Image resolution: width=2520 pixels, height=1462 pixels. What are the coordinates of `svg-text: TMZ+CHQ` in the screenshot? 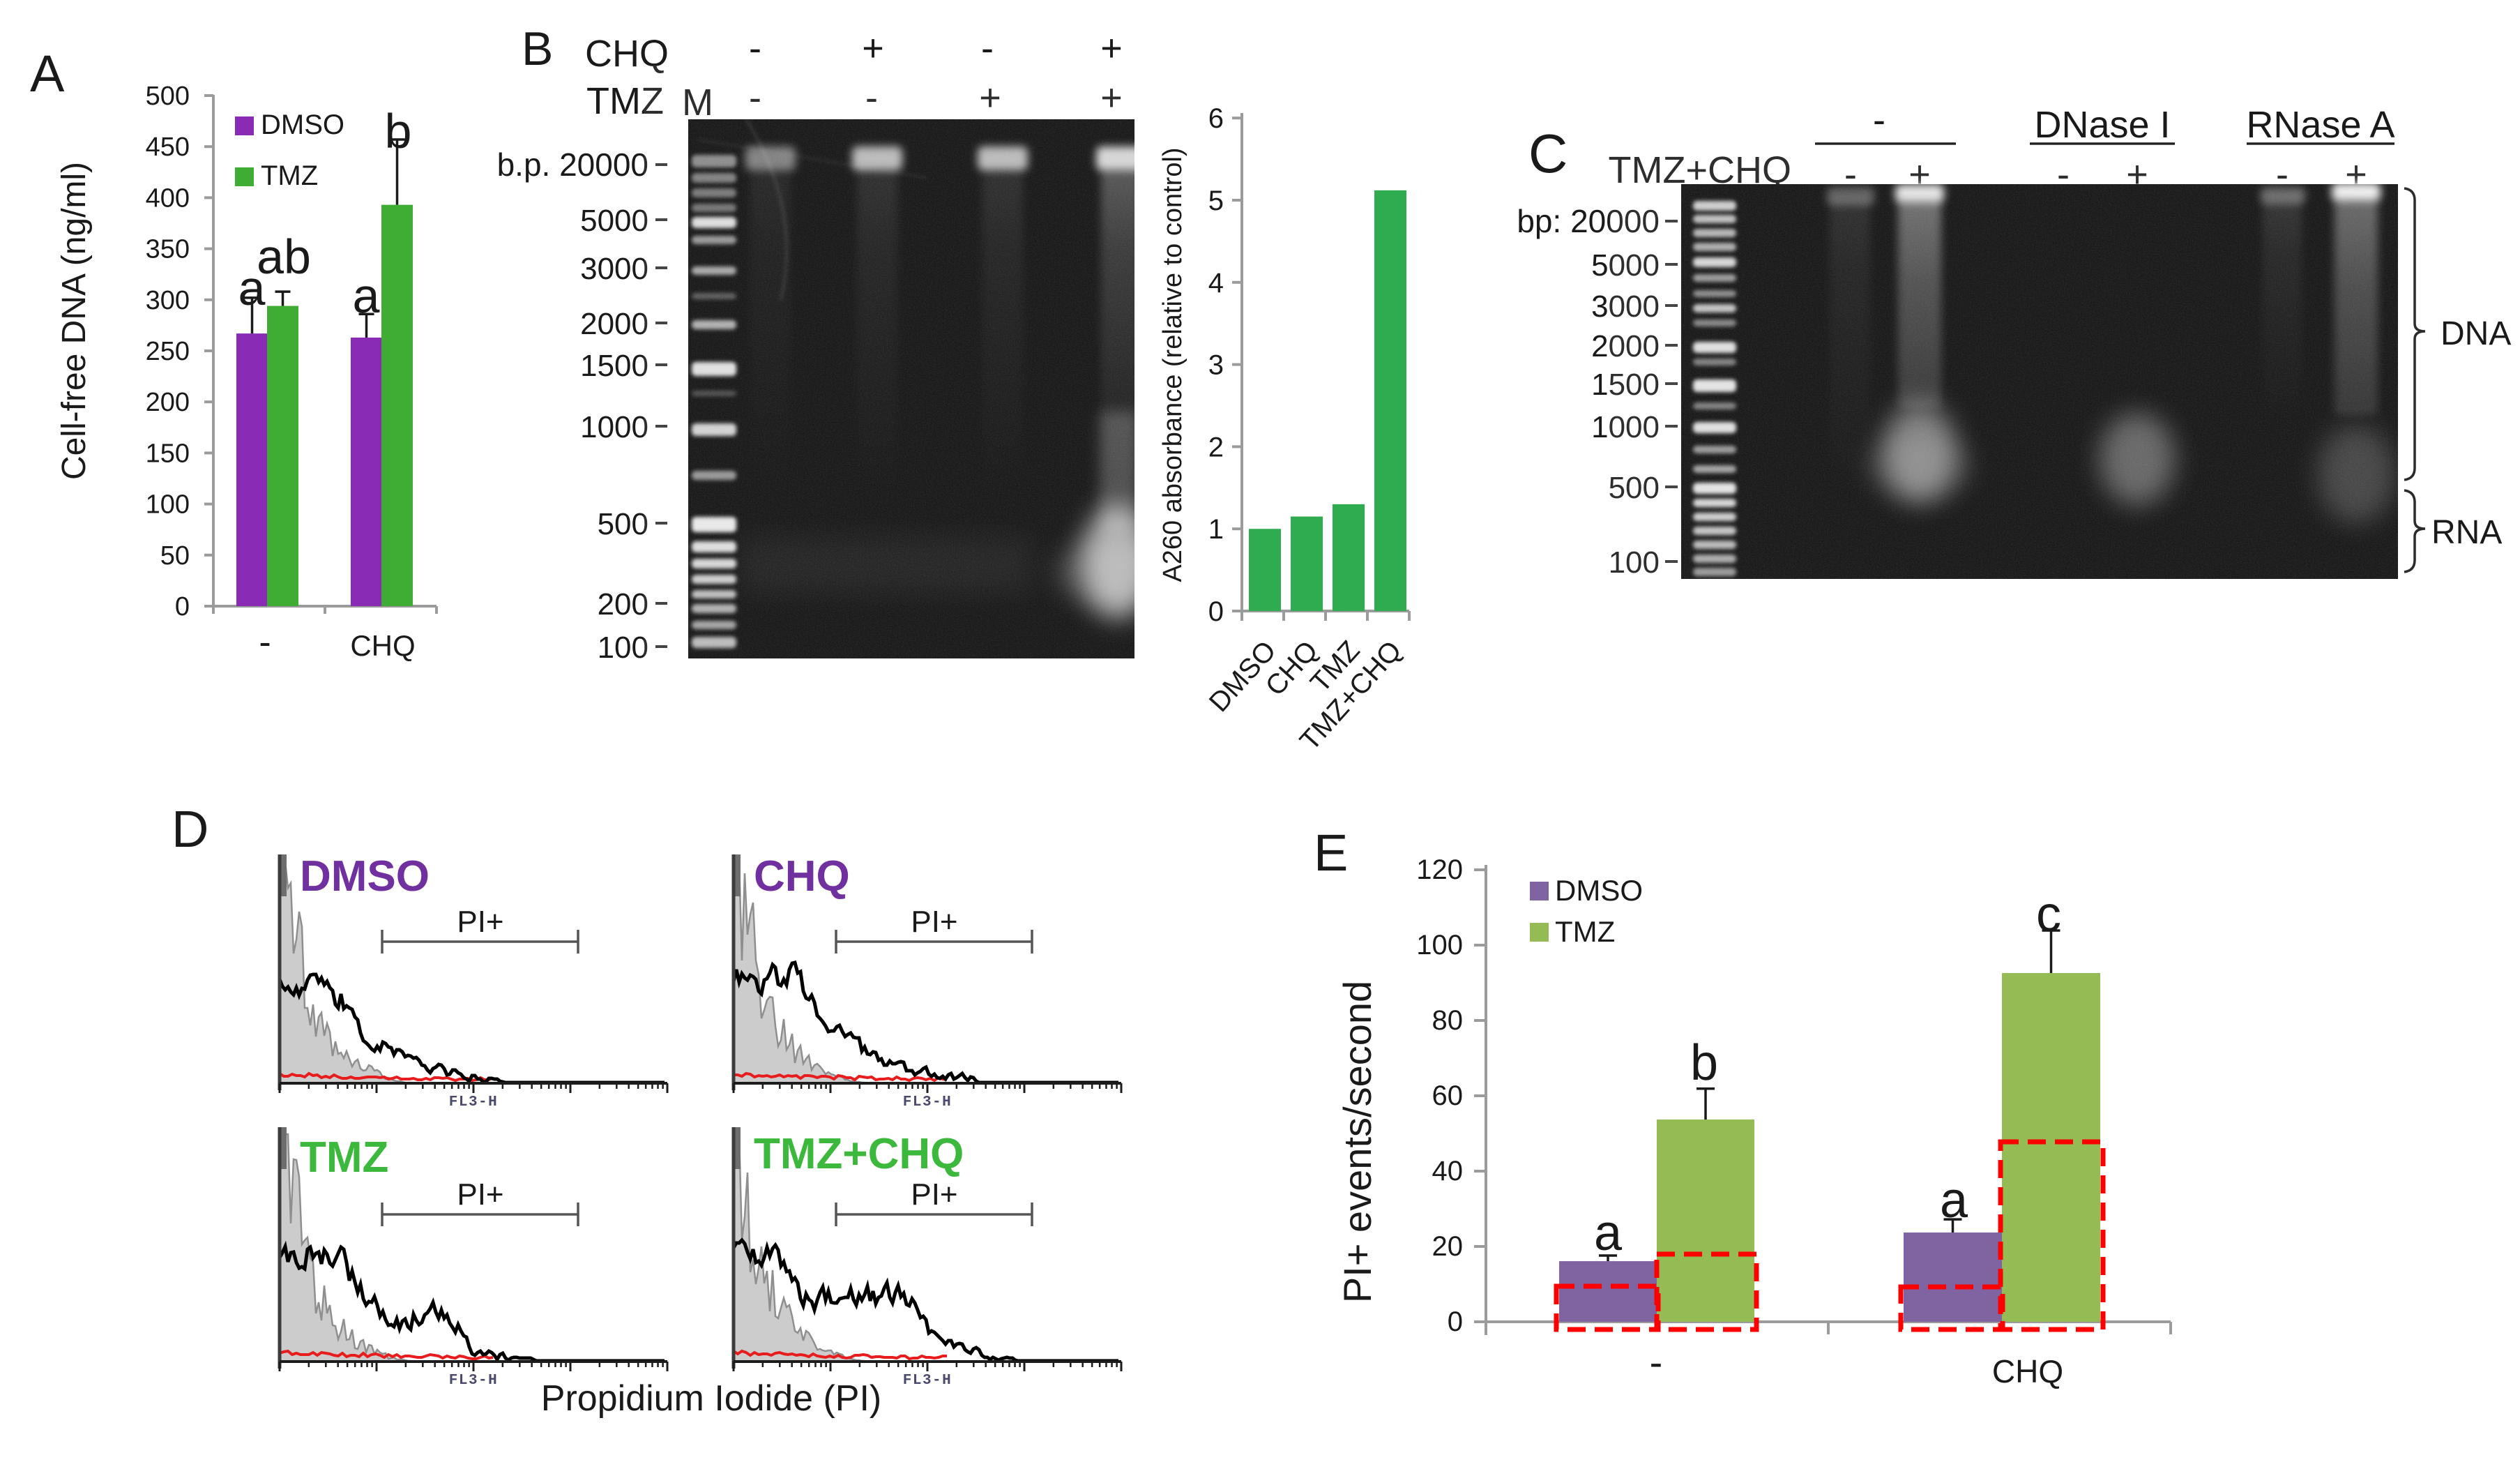 It's located at (859, 1154).